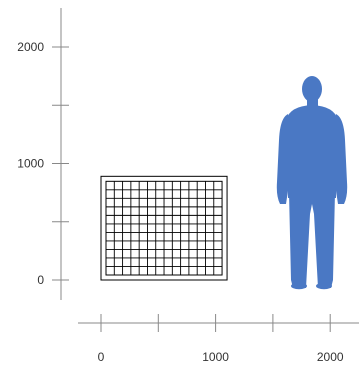 The image size is (359, 368). I want to click on x-tick-label: 1000, so click(215, 357).